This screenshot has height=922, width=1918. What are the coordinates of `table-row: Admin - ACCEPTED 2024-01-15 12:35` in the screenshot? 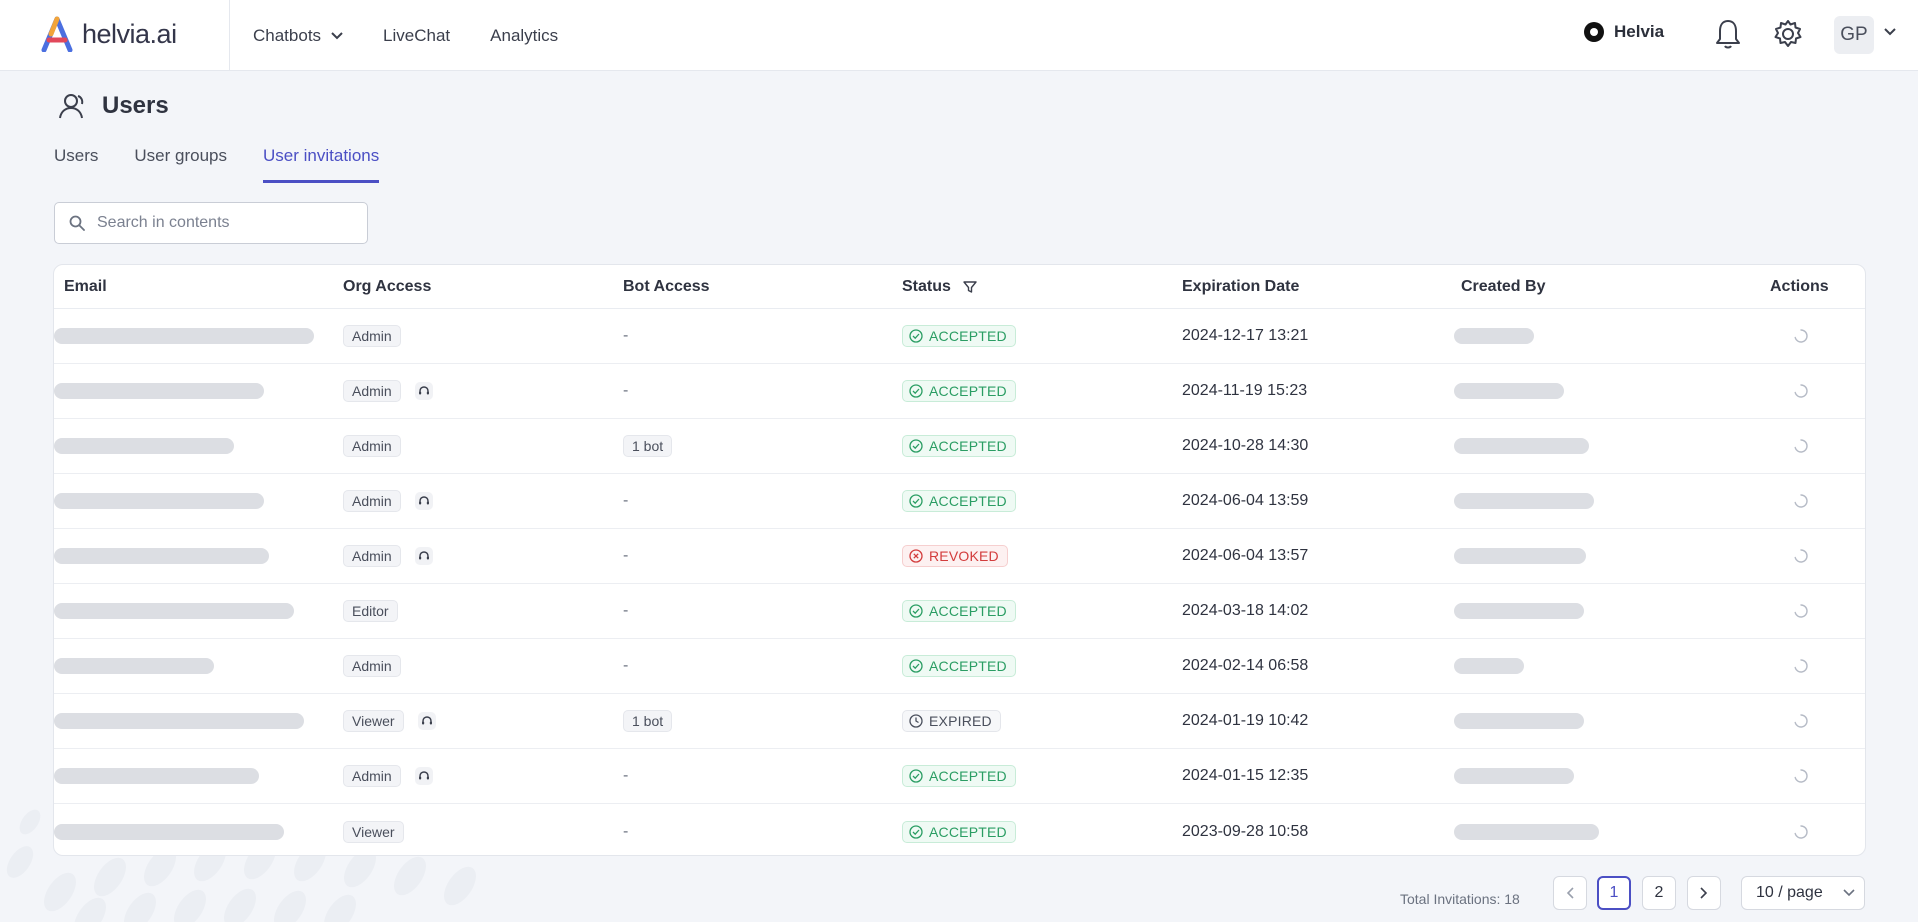 It's located at (959, 776).